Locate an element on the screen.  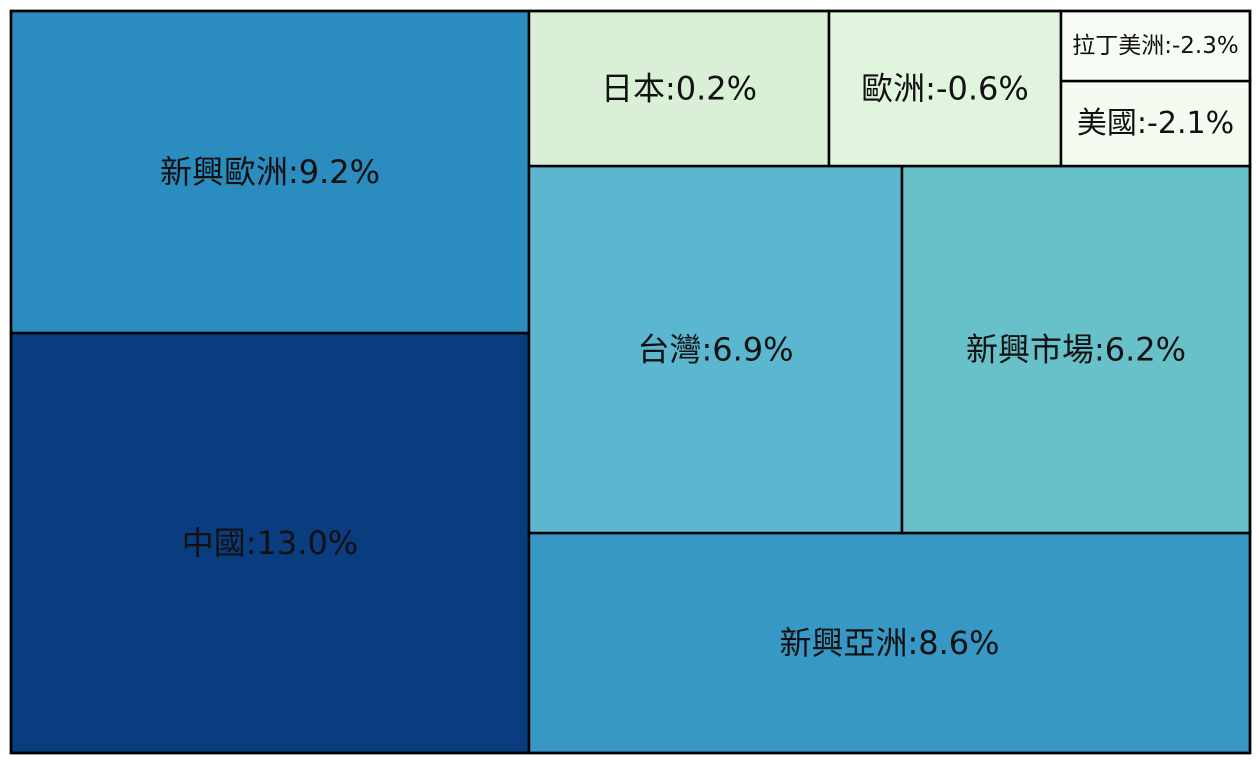
treemap-tile-label: 日本:0.2% is located at coordinates (679, 89).